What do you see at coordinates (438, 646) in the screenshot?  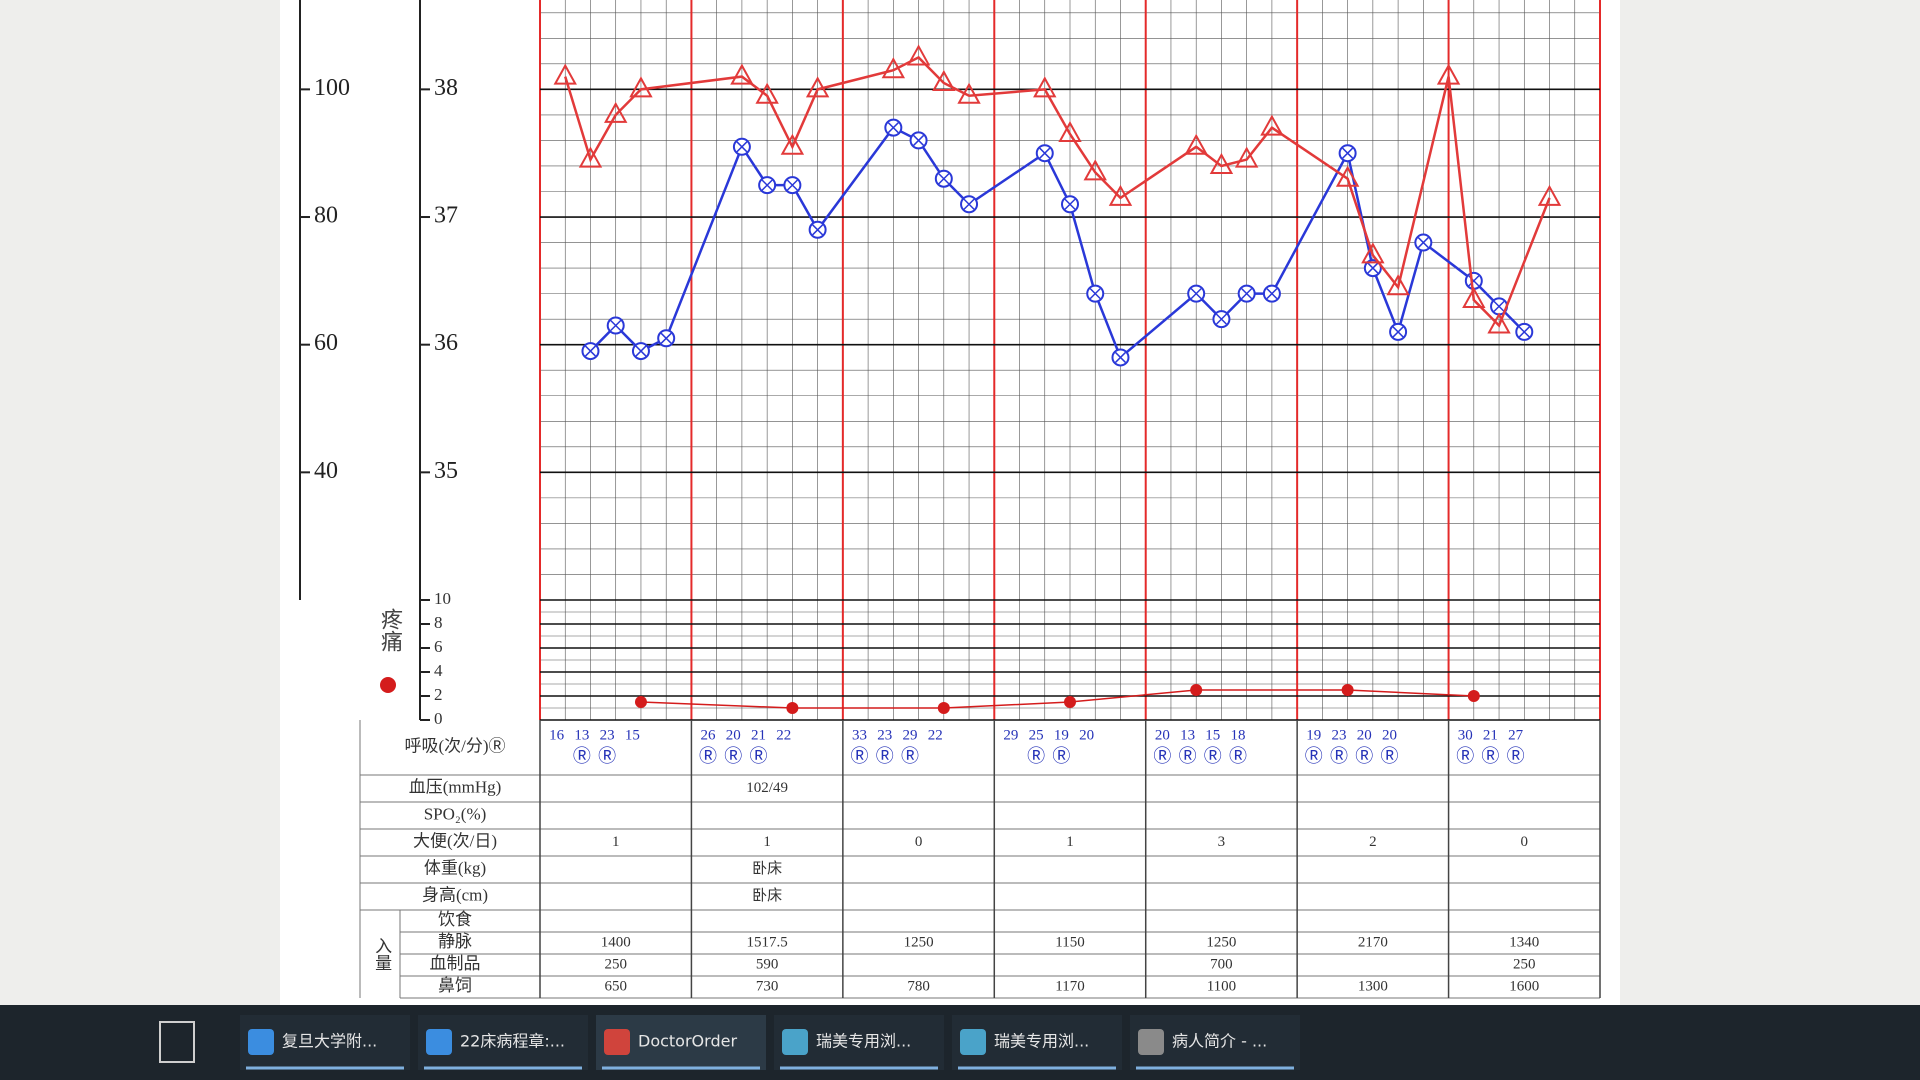 I see `y-tick-label: 6` at bounding box center [438, 646].